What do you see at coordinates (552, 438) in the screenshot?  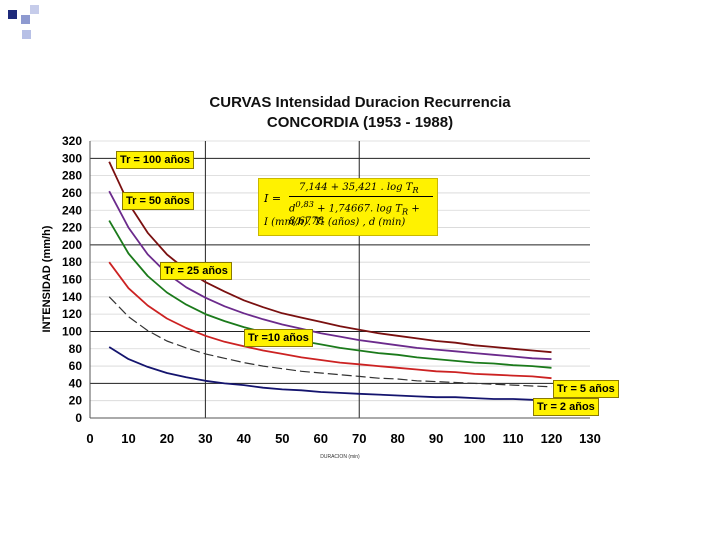 I see `x-tick-label: 120` at bounding box center [552, 438].